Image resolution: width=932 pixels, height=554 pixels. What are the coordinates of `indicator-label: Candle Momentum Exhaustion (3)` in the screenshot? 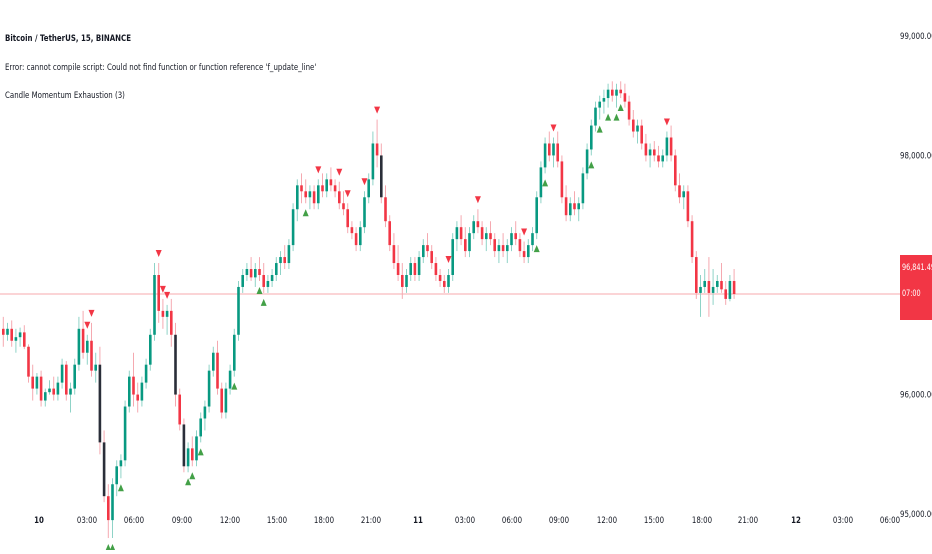 It's located at (65, 96).